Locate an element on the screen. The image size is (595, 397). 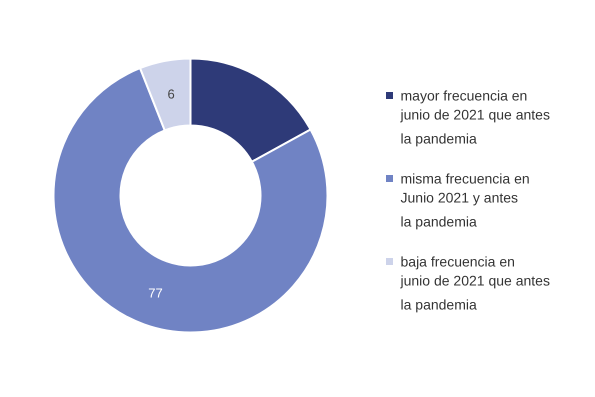
legend-label: misma frecuencia en Junio 2021 y antes la pandemia is located at coordinates (465, 200).